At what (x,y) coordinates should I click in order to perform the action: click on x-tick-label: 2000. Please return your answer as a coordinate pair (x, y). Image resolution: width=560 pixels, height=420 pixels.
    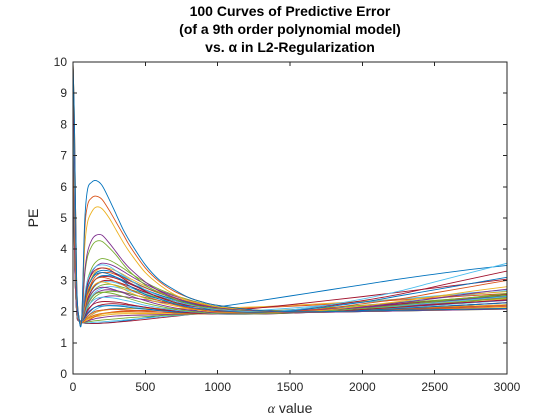
    Looking at the image, I should click on (362, 387).